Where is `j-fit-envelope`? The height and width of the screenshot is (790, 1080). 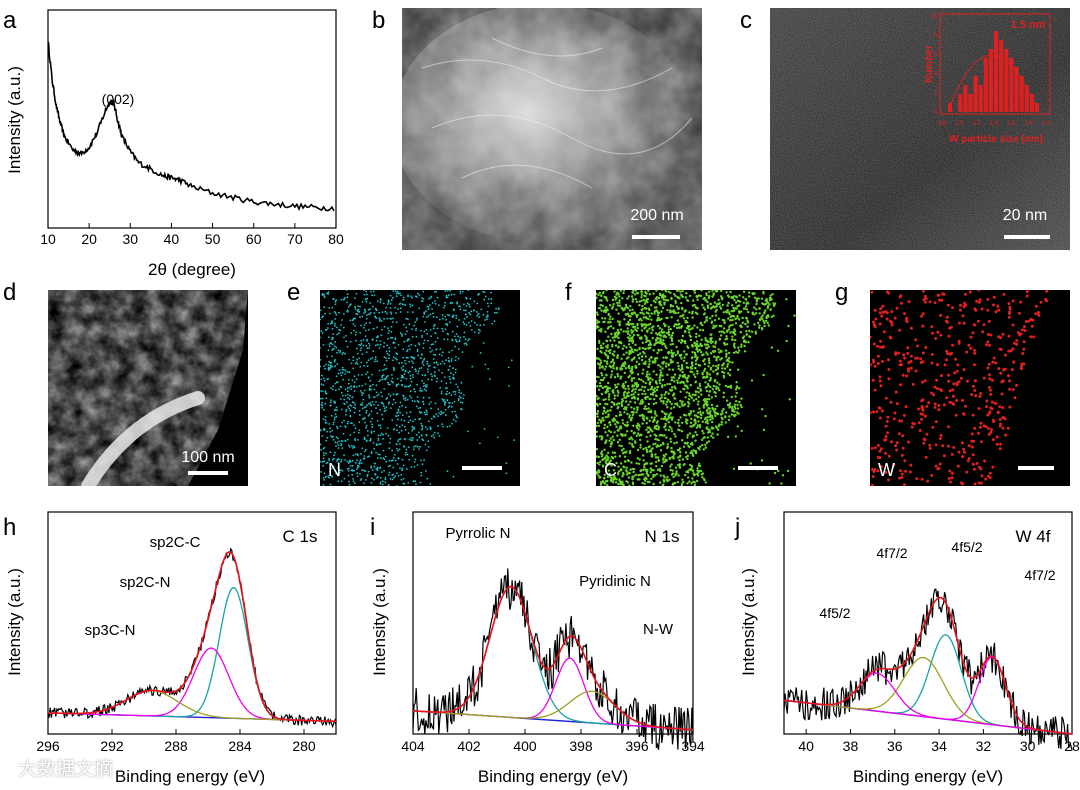
j-fit-envelope is located at coordinates (928, 665).